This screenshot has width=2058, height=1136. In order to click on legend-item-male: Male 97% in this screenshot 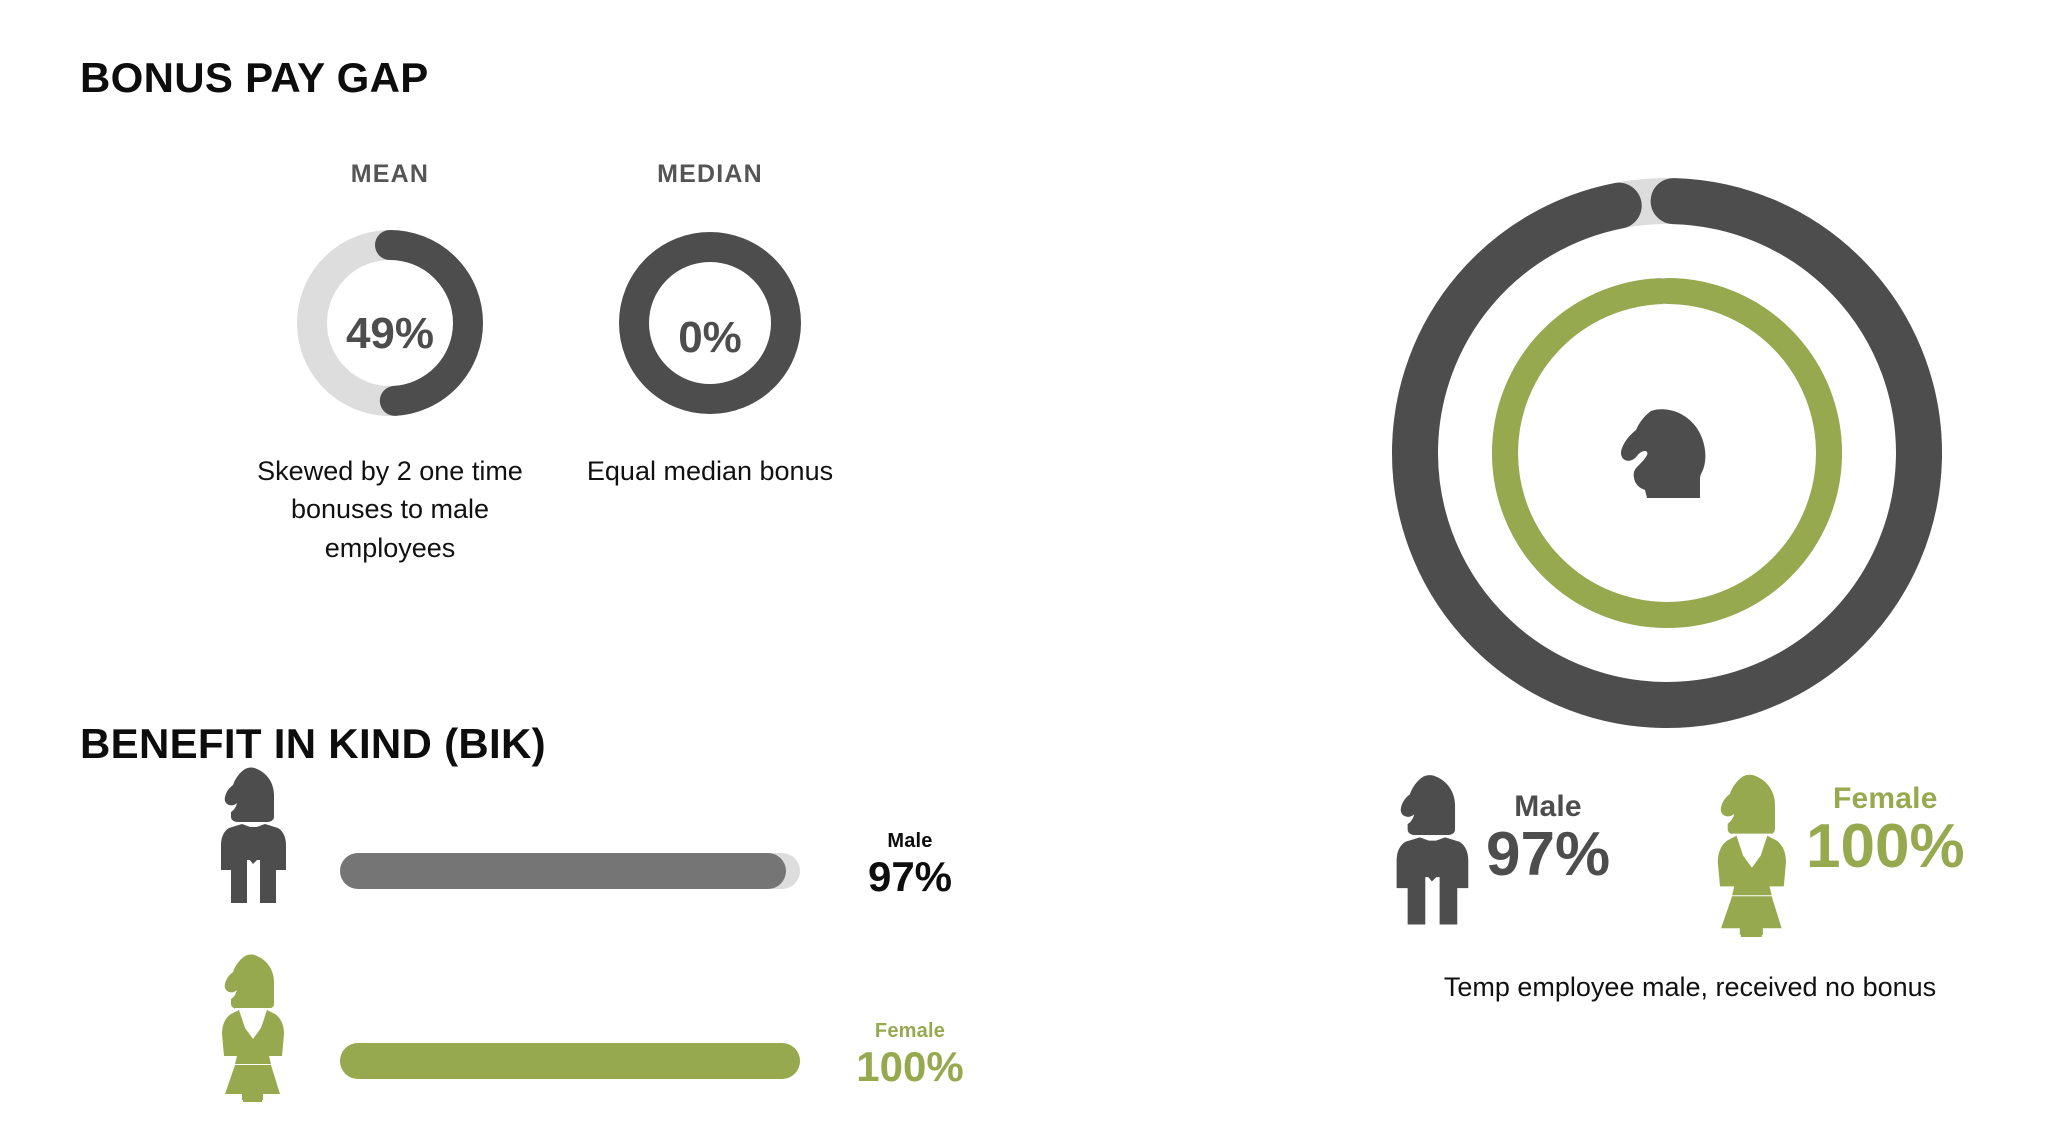, I will do `click(1500, 852)`.